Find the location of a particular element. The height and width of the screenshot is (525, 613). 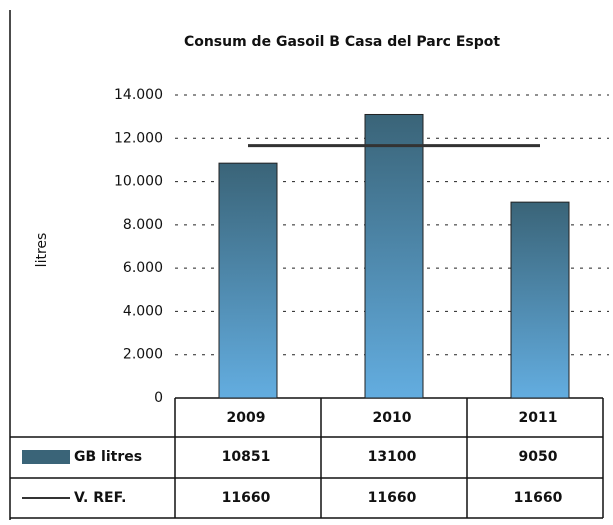

y-axis-label: litres is located at coordinates (42, 250).